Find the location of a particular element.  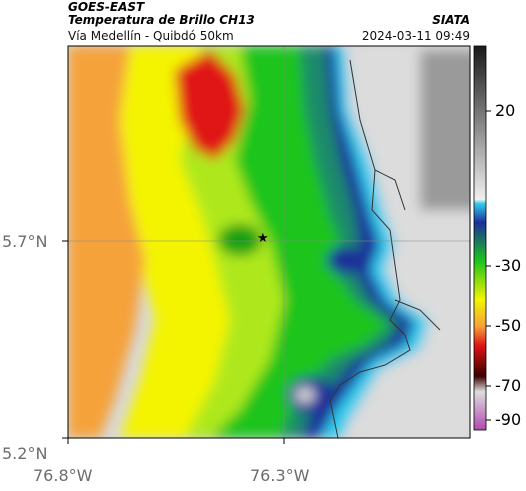

colorbar-label-20: 20 is located at coordinates (505, 110).